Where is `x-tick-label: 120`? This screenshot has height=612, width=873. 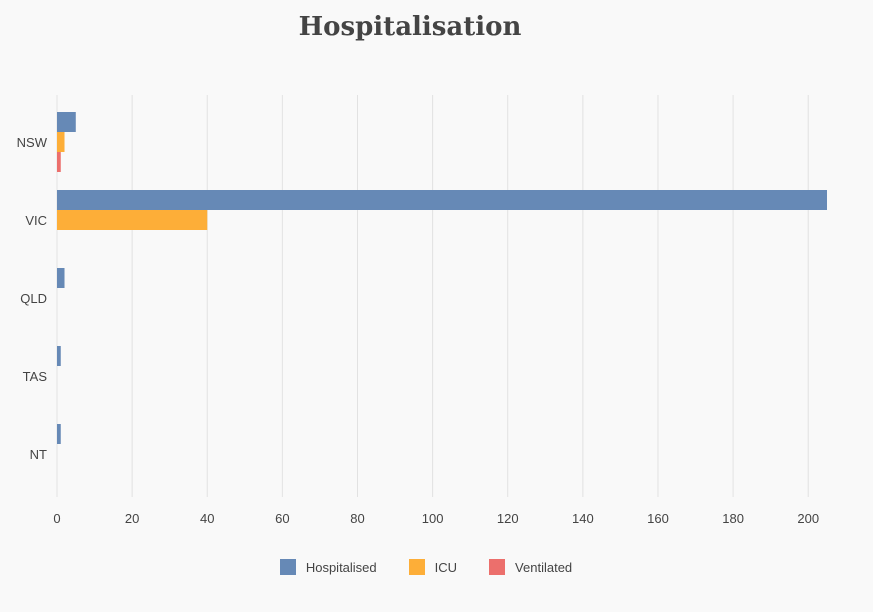
x-tick-label: 120 is located at coordinates (508, 518).